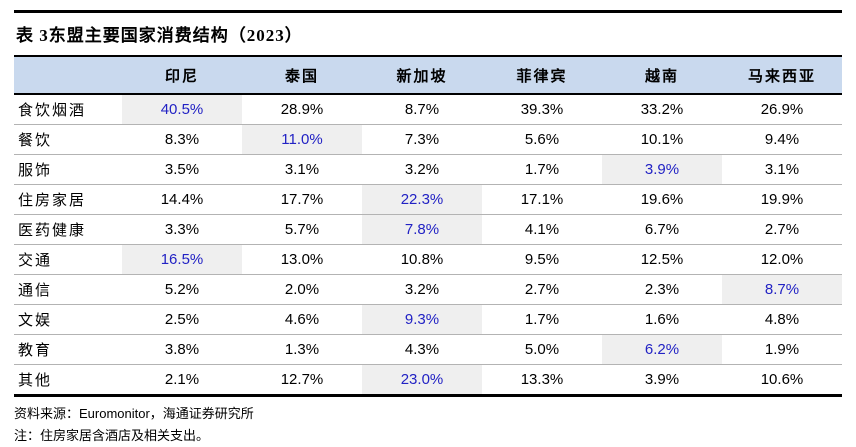 The height and width of the screenshot is (447, 856). Describe the element at coordinates (182, 349) in the screenshot. I see `data-cell: 3.8%` at that location.